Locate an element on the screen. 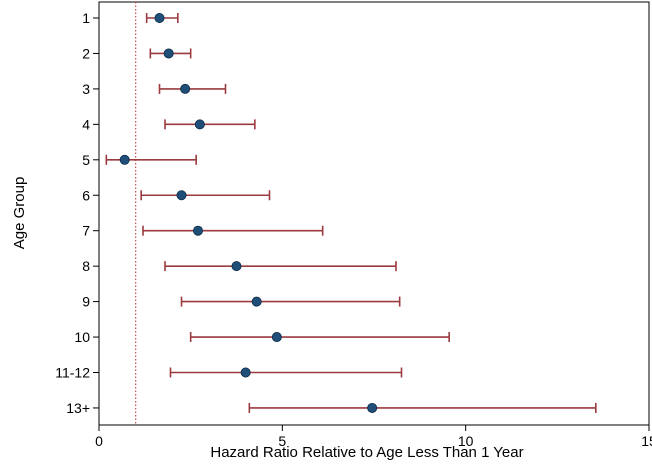  x-tick-label: 10 is located at coordinates (466, 441).